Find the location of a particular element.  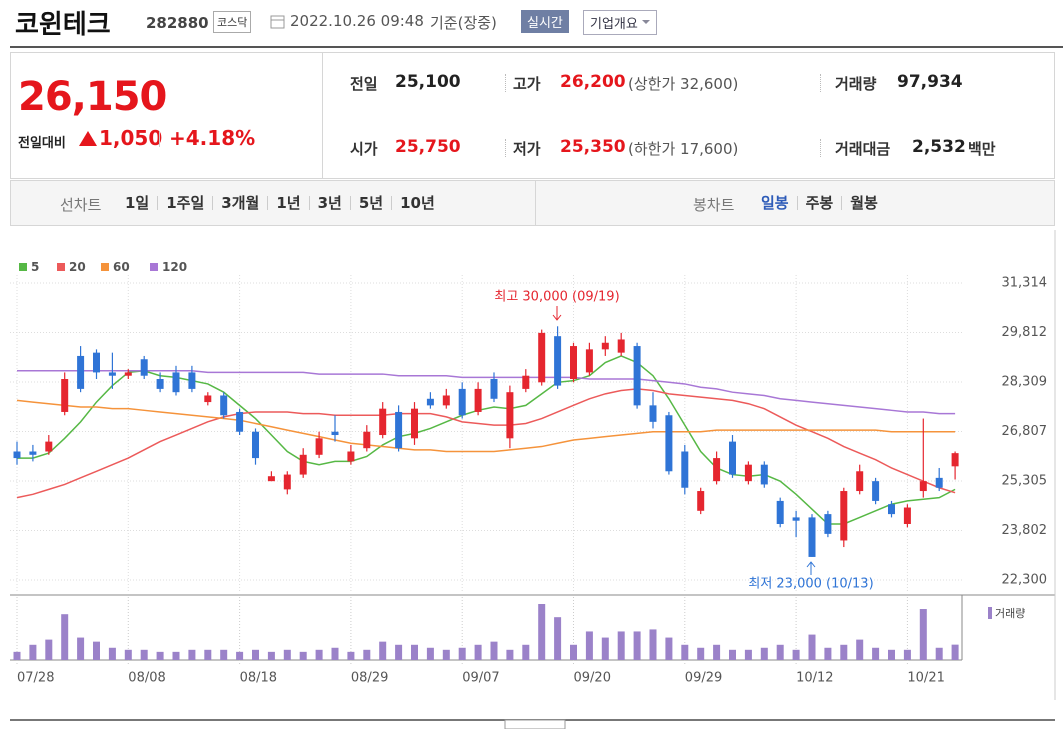

market-badge: 코스닥 is located at coordinates (232, 22).